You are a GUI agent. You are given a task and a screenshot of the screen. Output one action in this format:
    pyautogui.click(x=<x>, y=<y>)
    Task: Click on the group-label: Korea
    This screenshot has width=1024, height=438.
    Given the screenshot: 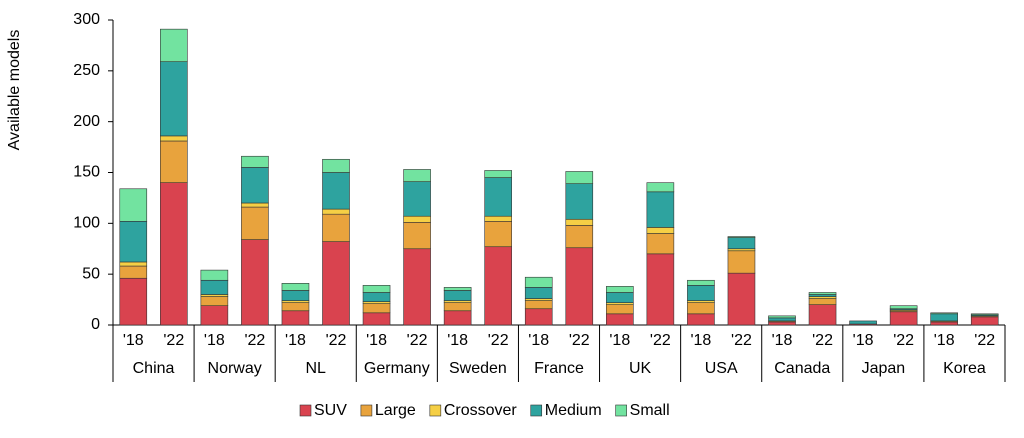 What is the action you would take?
    pyautogui.click(x=964, y=368)
    